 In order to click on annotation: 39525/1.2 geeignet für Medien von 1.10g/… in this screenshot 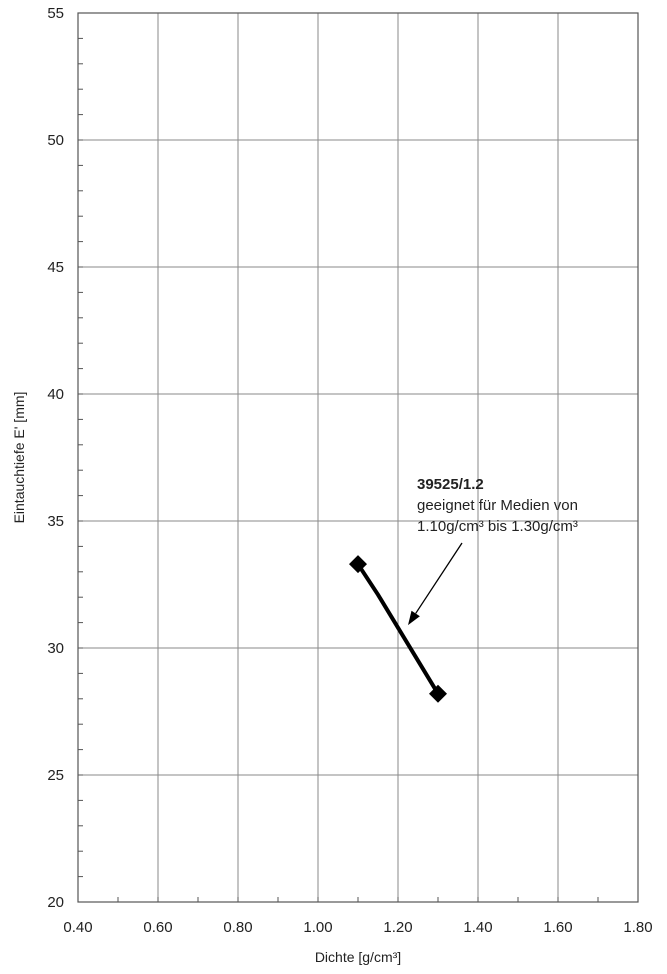, I will do `click(493, 551)`.